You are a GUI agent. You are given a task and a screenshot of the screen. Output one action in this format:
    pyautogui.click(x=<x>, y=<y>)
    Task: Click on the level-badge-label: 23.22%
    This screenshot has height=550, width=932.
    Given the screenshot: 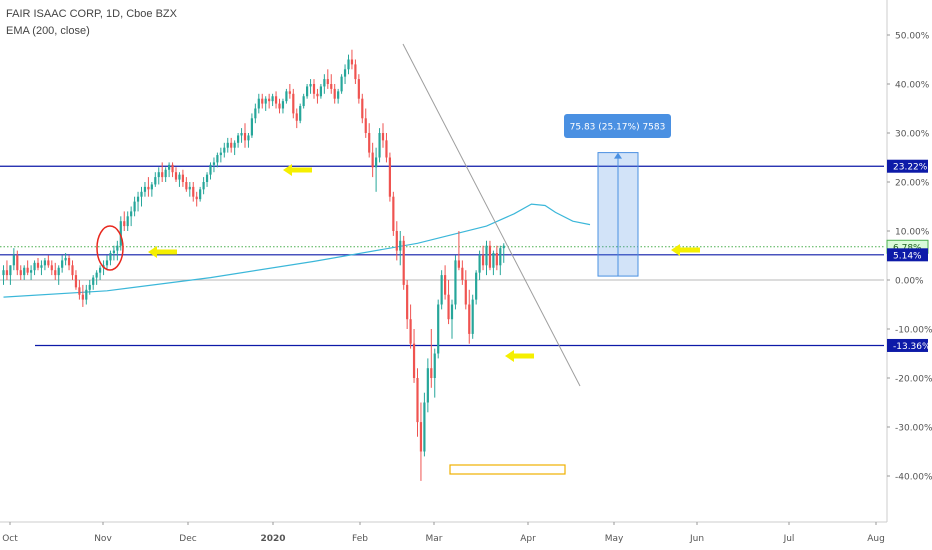 What is the action you would take?
    pyautogui.click(x=910, y=168)
    